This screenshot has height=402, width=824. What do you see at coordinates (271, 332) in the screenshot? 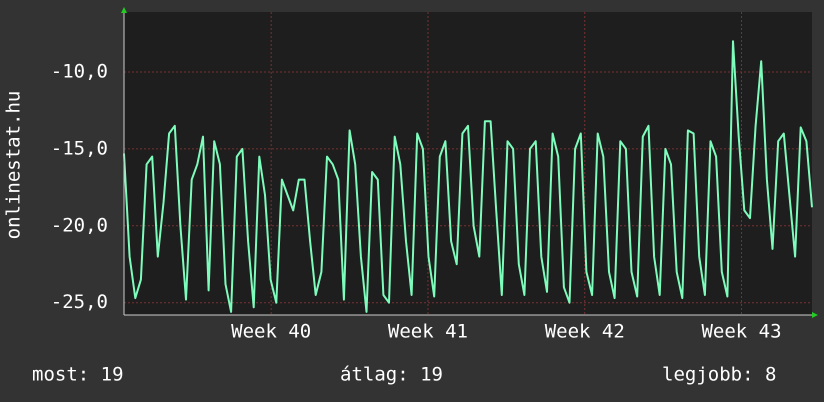
I see `x-tick-label: Week 40` at bounding box center [271, 332].